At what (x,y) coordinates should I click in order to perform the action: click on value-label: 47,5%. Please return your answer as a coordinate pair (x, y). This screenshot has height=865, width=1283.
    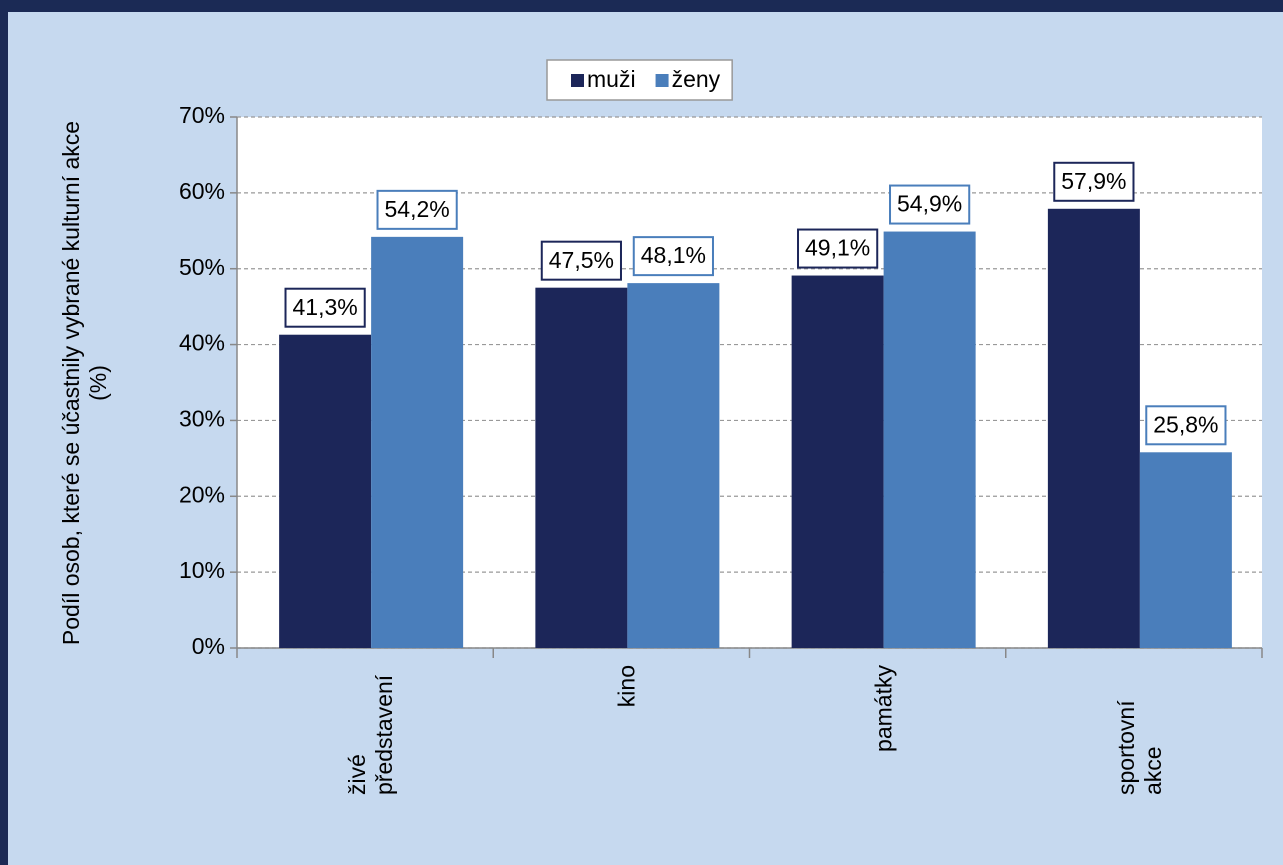
    Looking at the image, I should click on (581, 260).